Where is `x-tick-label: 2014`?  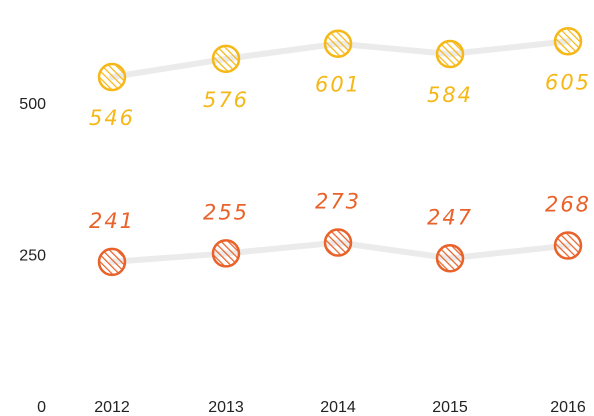 x-tick-label: 2014 is located at coordinates (338, 407).